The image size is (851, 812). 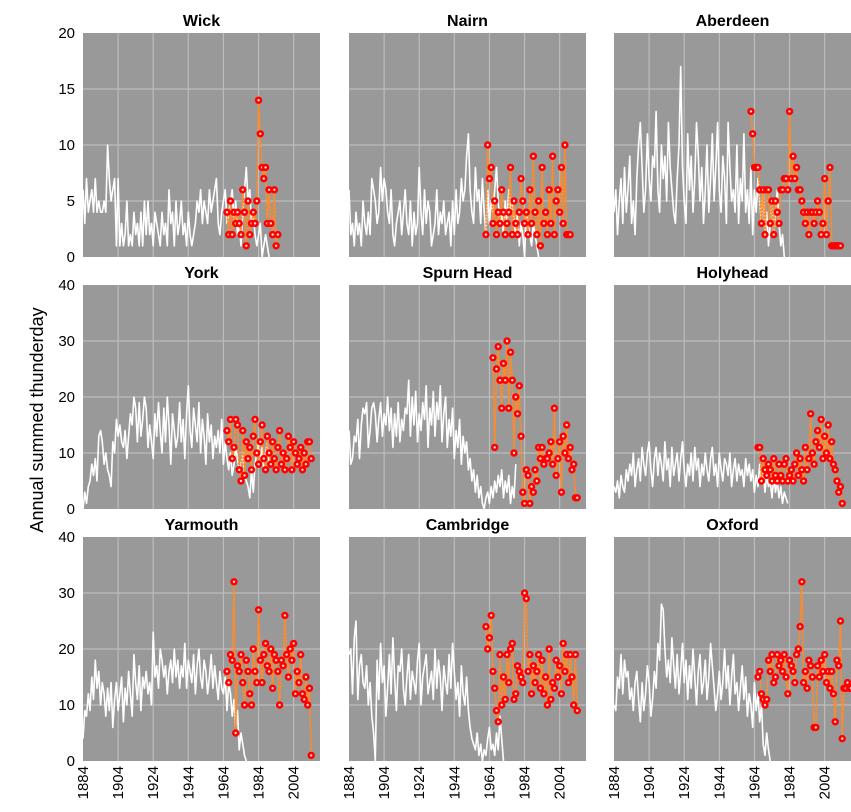 What do you see at coordinates (384, 782) in the screenshot?
I see `x-tick-label: 1904` at bounding box center [384, 782].